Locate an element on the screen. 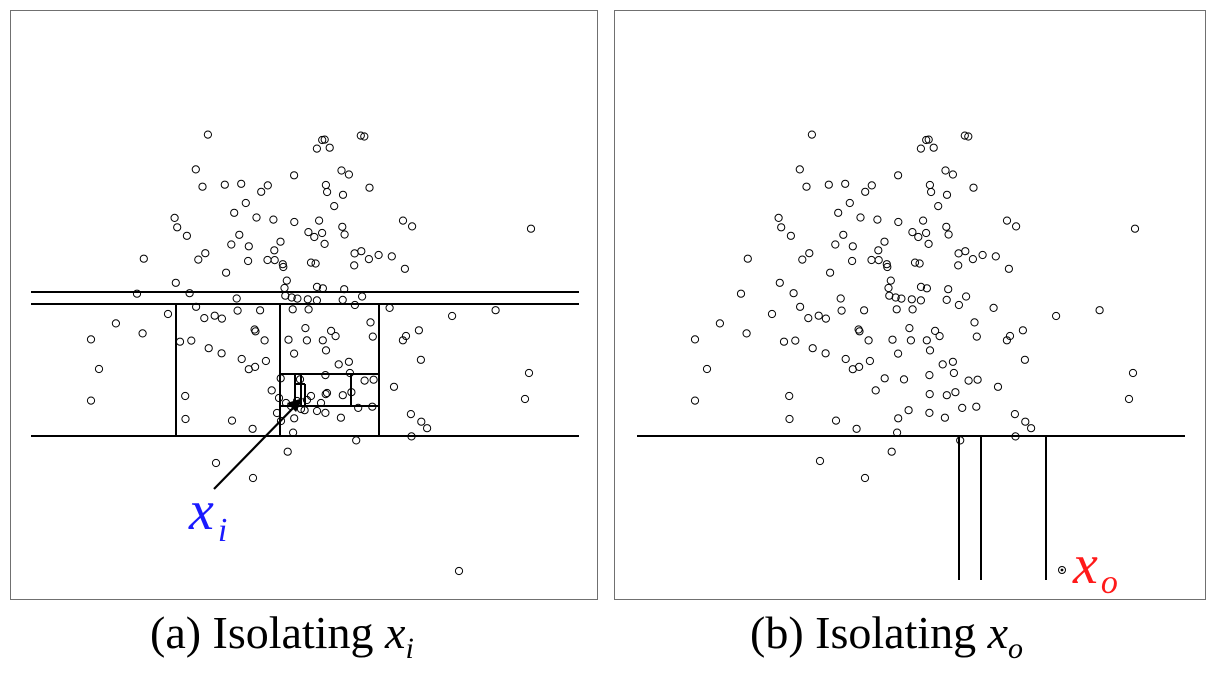 This screenshot has height=684, width=1217. xo-label: xo is located at coordinates (1095, 567).